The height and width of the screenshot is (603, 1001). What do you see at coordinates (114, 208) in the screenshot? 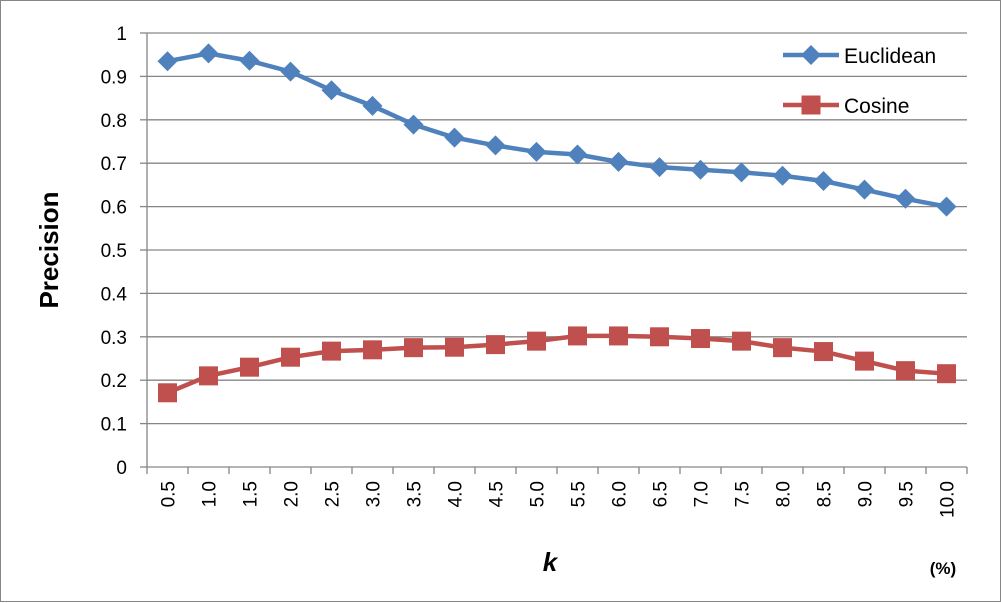
I see `y-tick-label: 0.6` at bounding box center [114, 208].